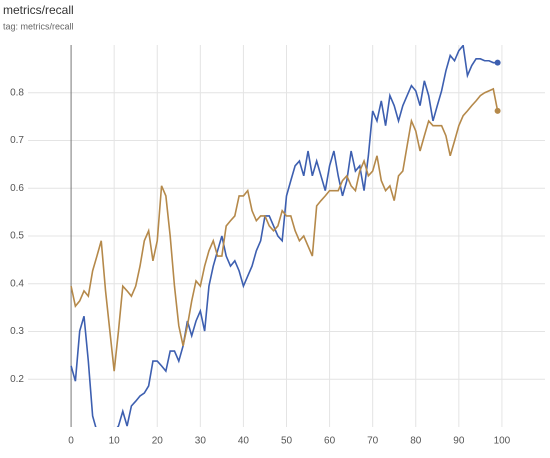 This screenshot has height=458, width=550. I want to click on y-tick-label: 0.4, so click(17, 283).